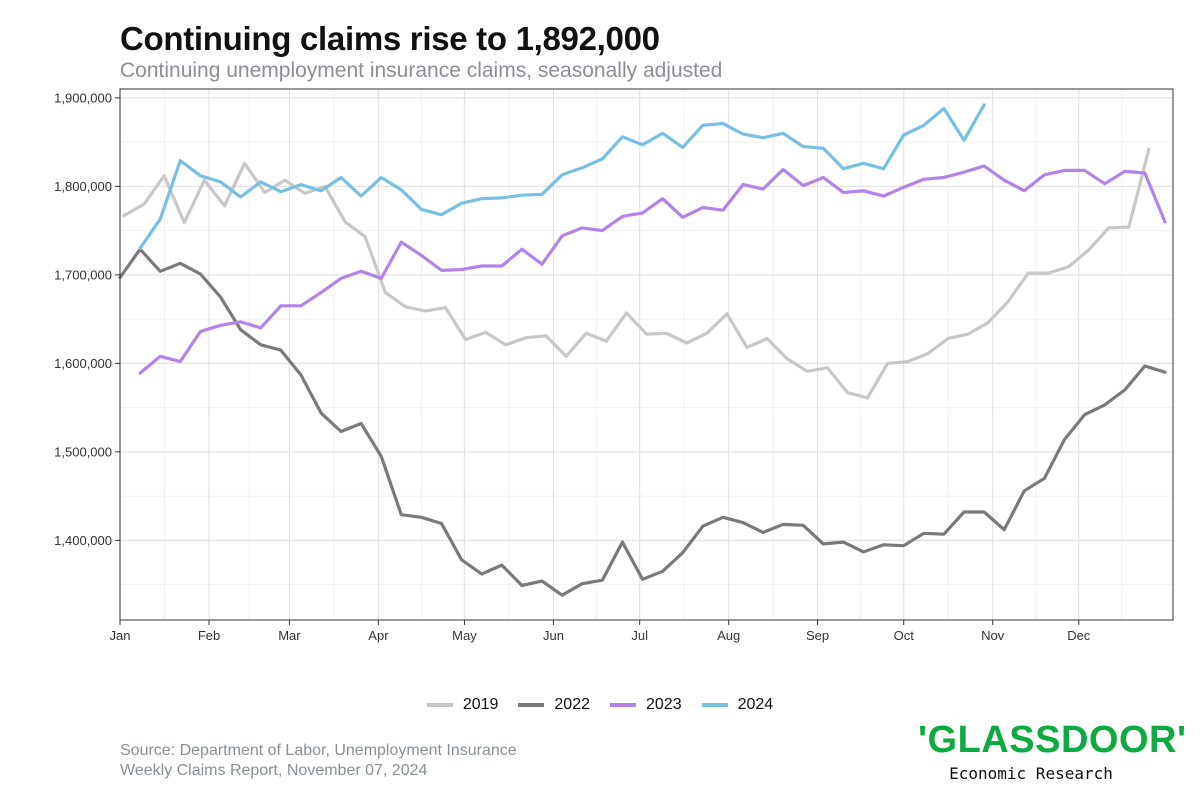 Image resolution: width=1200 pixels, height=800 pixels. Describe the element at coordinates (664, 704) in the screenshot. I see `legend-label: 2023` at that location.